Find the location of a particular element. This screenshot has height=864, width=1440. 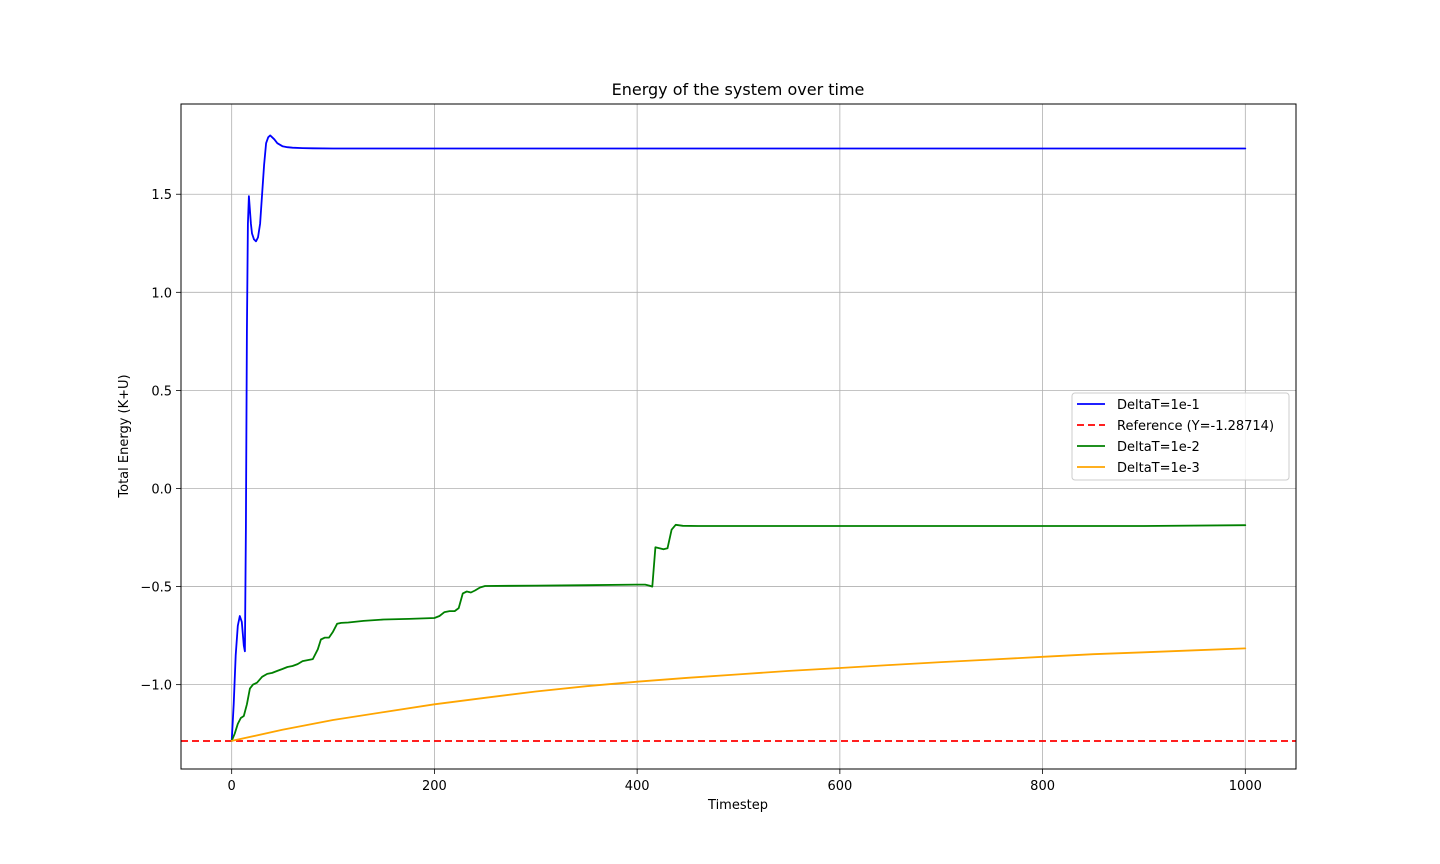

y-axis-label: Total Energy (K+U) is located at coordinates (124, 436).